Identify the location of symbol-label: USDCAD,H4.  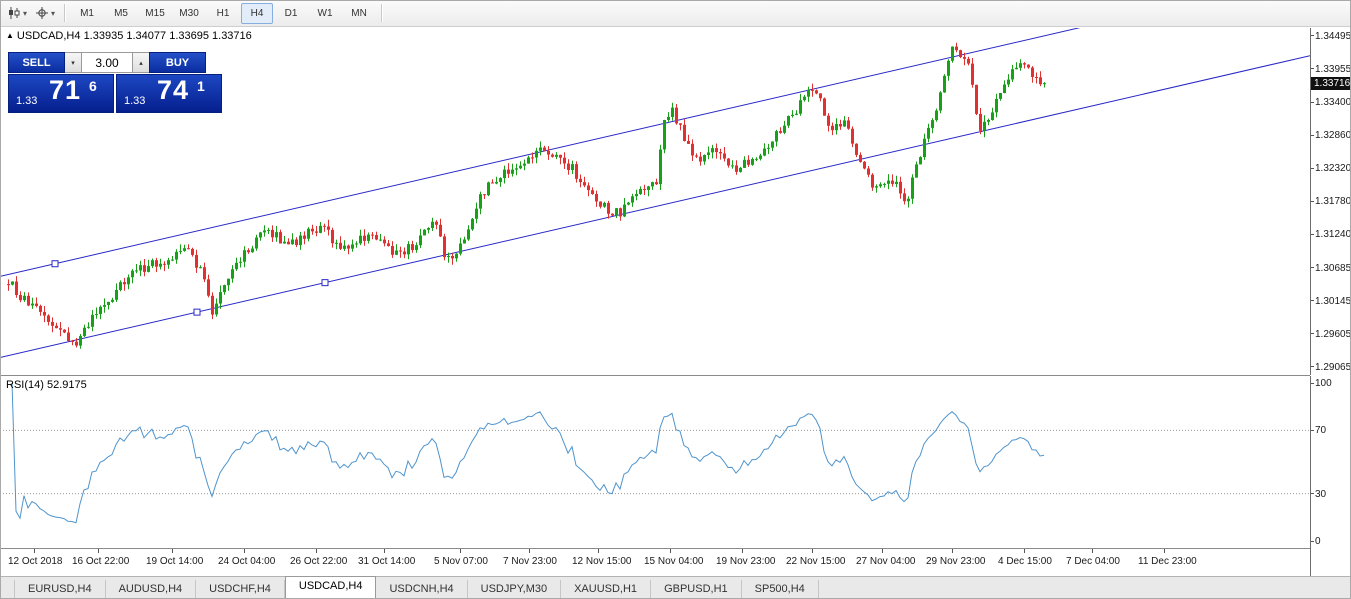
(48, 36).